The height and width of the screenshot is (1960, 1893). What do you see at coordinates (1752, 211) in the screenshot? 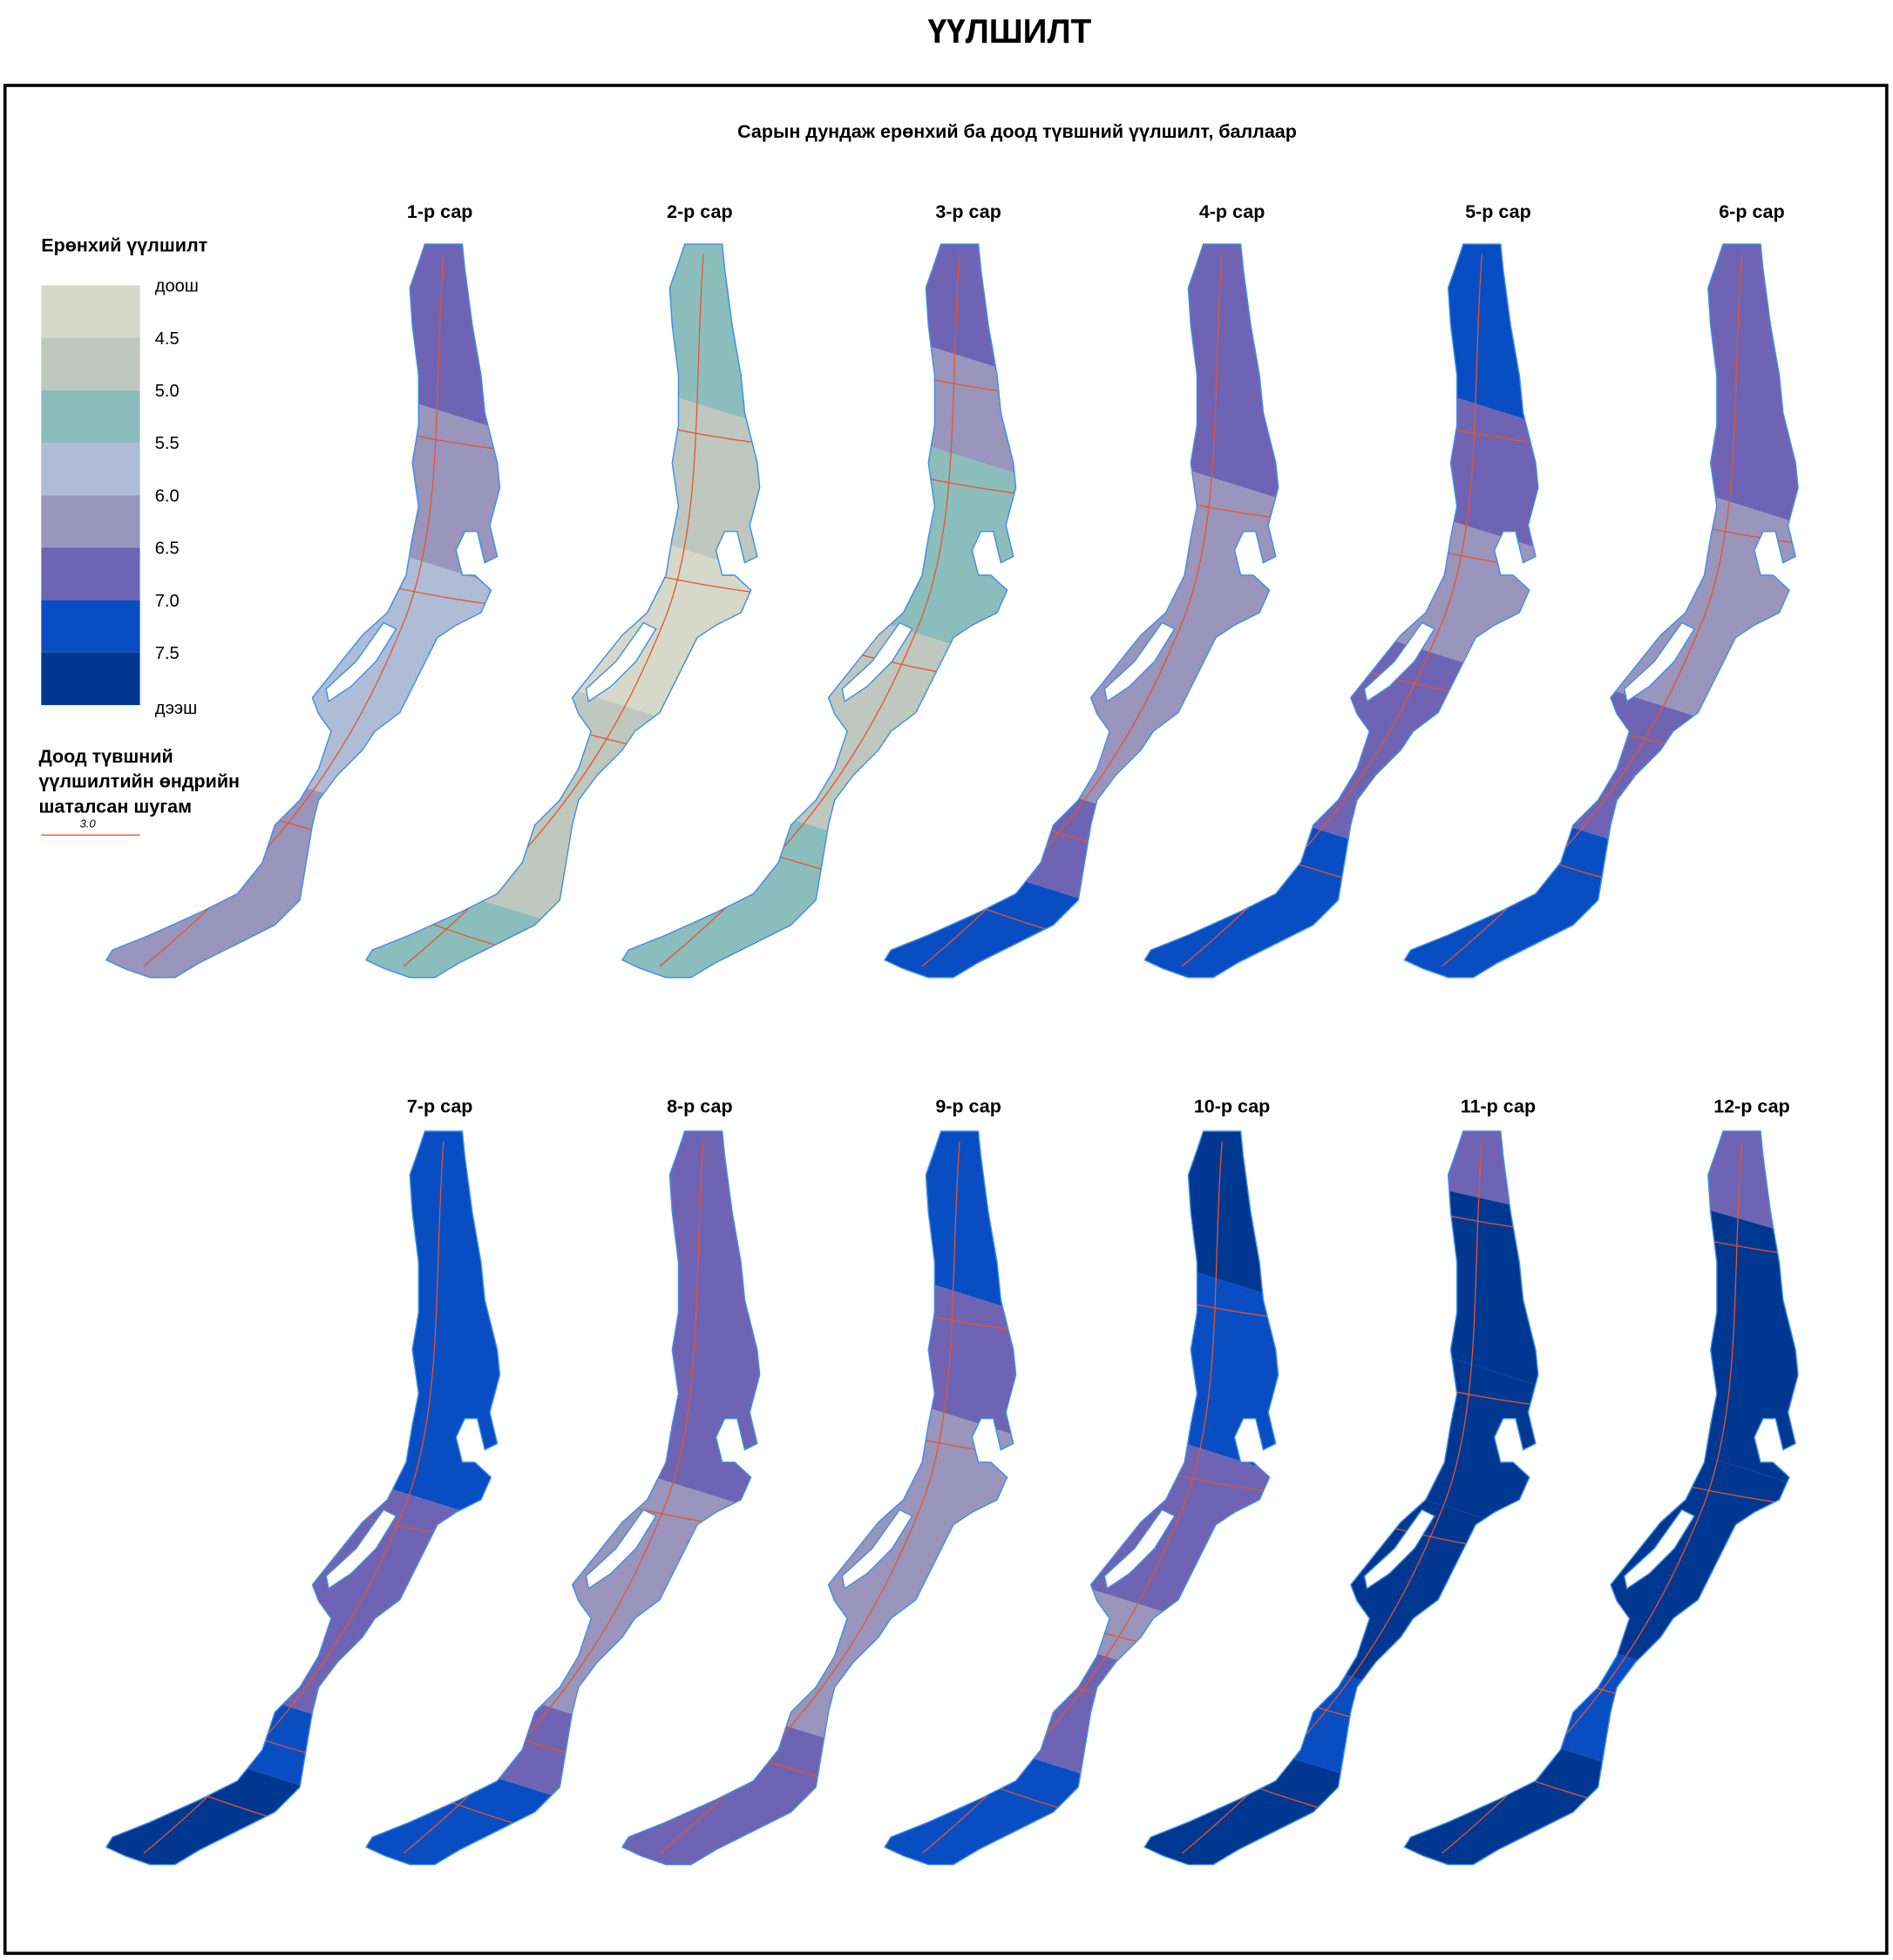
I see `month-title: 6-р сар` at bounding box center [1752, 211].